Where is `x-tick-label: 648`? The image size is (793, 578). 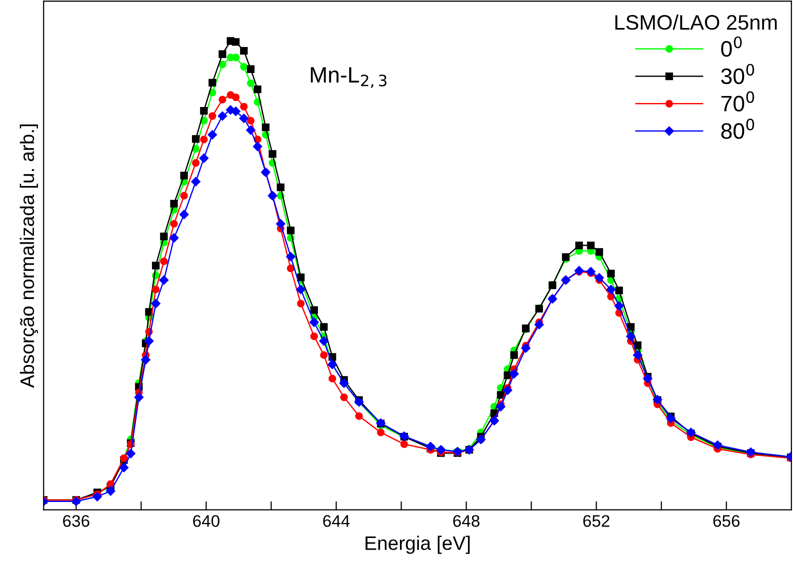
x-tick-label: 648 is located at coordinates (466, 521).